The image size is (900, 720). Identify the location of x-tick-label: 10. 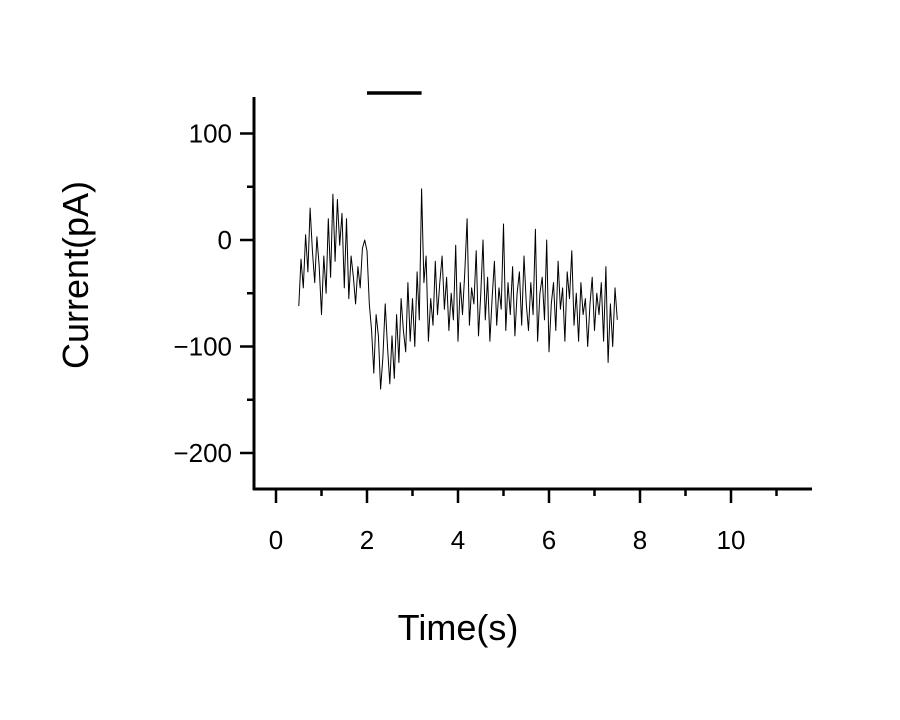
(731, 540).